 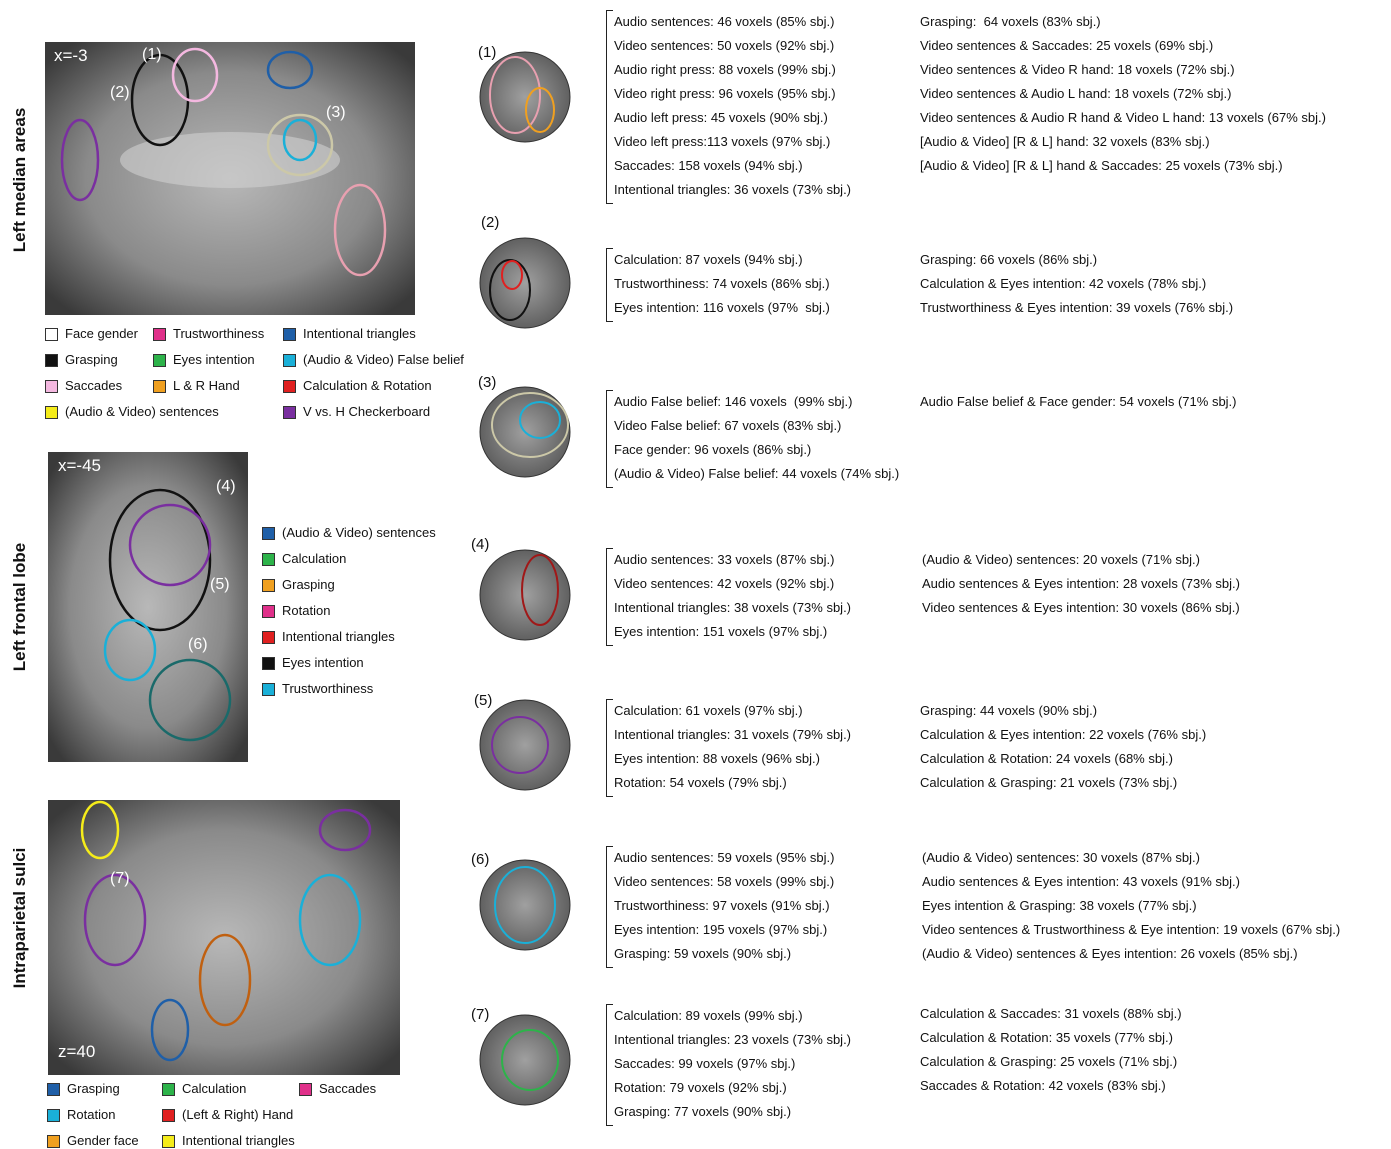 What do you see at coordinates (724, 45) in the screenshot?
I see `region-stat: Video sentences: 50 voxels (92% sbj.)` at bounding box center [724, 45].